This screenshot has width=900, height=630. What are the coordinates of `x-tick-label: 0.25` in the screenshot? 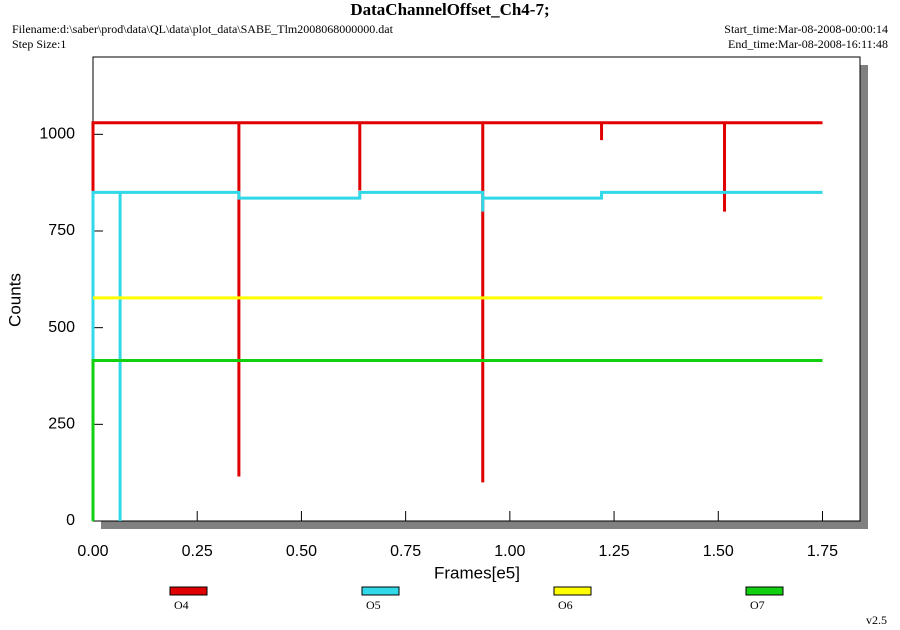 It's located at (197, 551).